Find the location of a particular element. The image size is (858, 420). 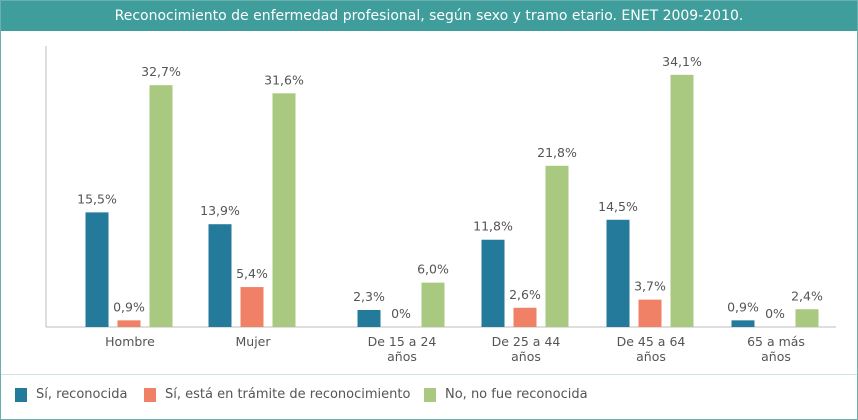

legend-item-no-reconocida: No, no fue reconocida is located at coordinates (506, 394).